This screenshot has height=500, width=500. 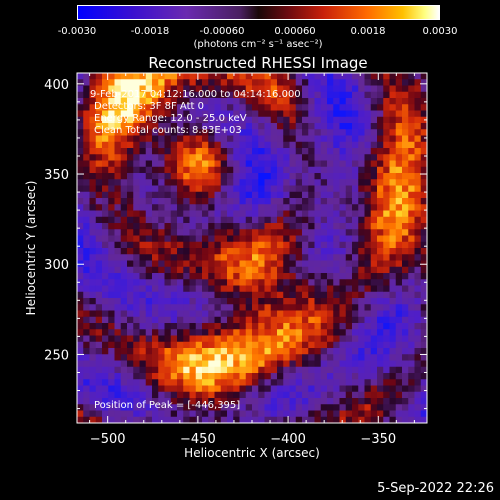 What do you see at coordinates (222, 31) in the screenshot?
I see `colorbar-tick: -0.00060` at bounding box center [222, 31].